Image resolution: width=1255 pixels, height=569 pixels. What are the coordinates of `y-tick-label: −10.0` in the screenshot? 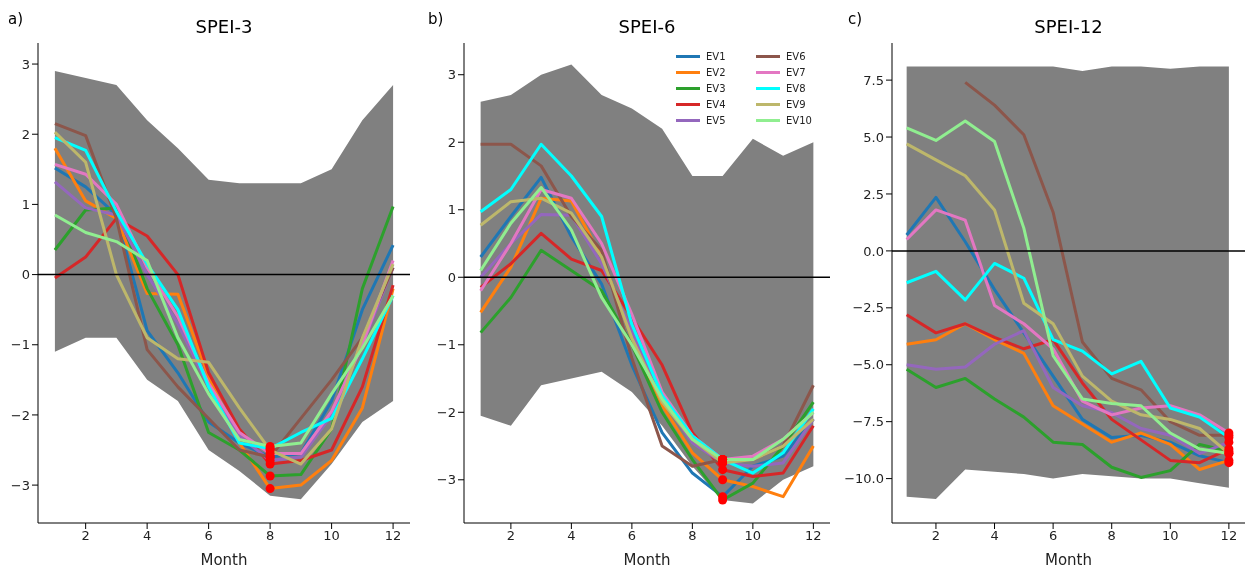 It's located at (864, 479).